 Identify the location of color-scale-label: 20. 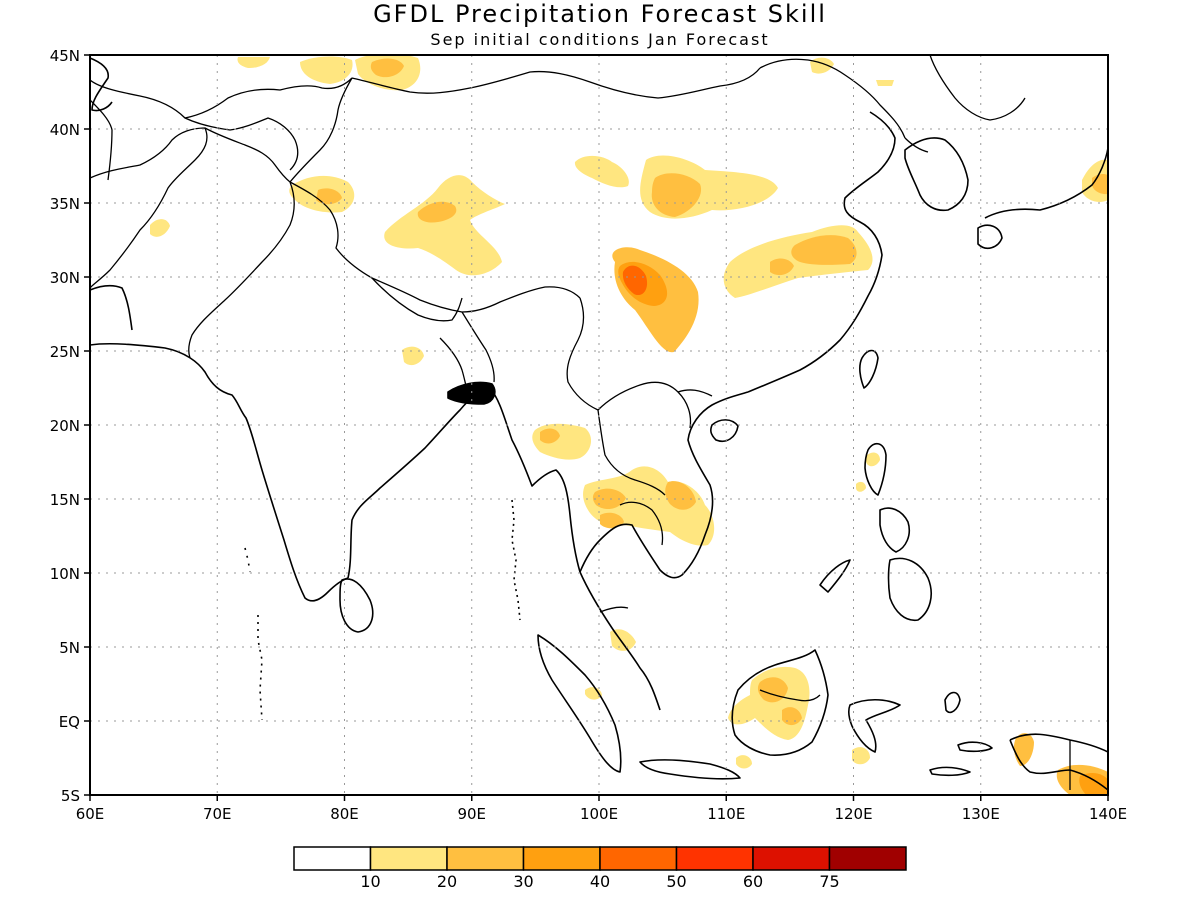
(447, 881).